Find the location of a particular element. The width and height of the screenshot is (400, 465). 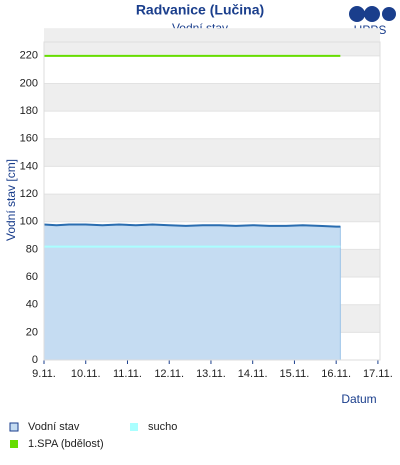

y-tick-label: 100 is located at coordinates (29, 222).